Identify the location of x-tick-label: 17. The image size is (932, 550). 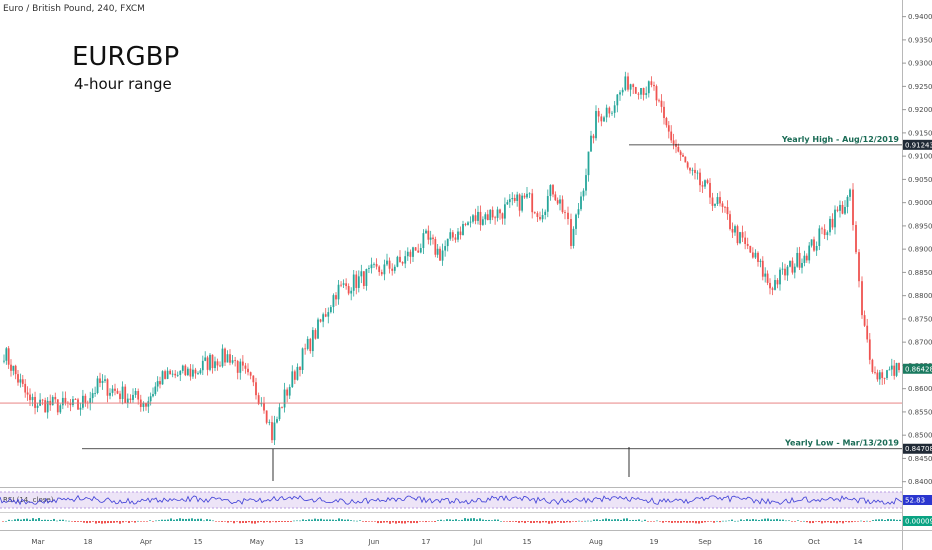
(426, 542).